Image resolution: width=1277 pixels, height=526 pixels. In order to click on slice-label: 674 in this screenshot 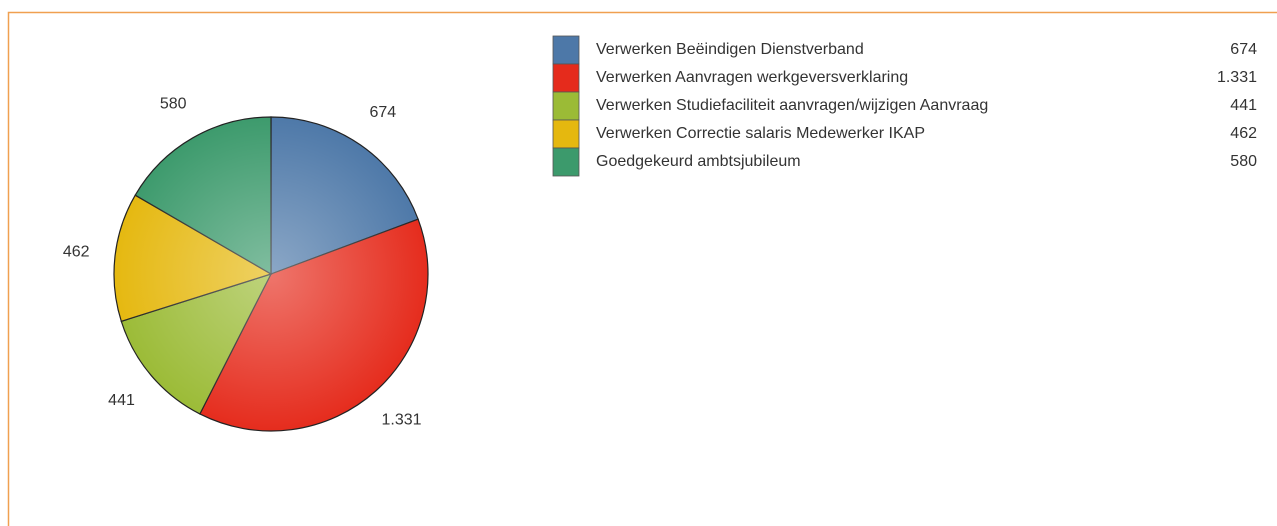, I will do `click(382, 112)`.